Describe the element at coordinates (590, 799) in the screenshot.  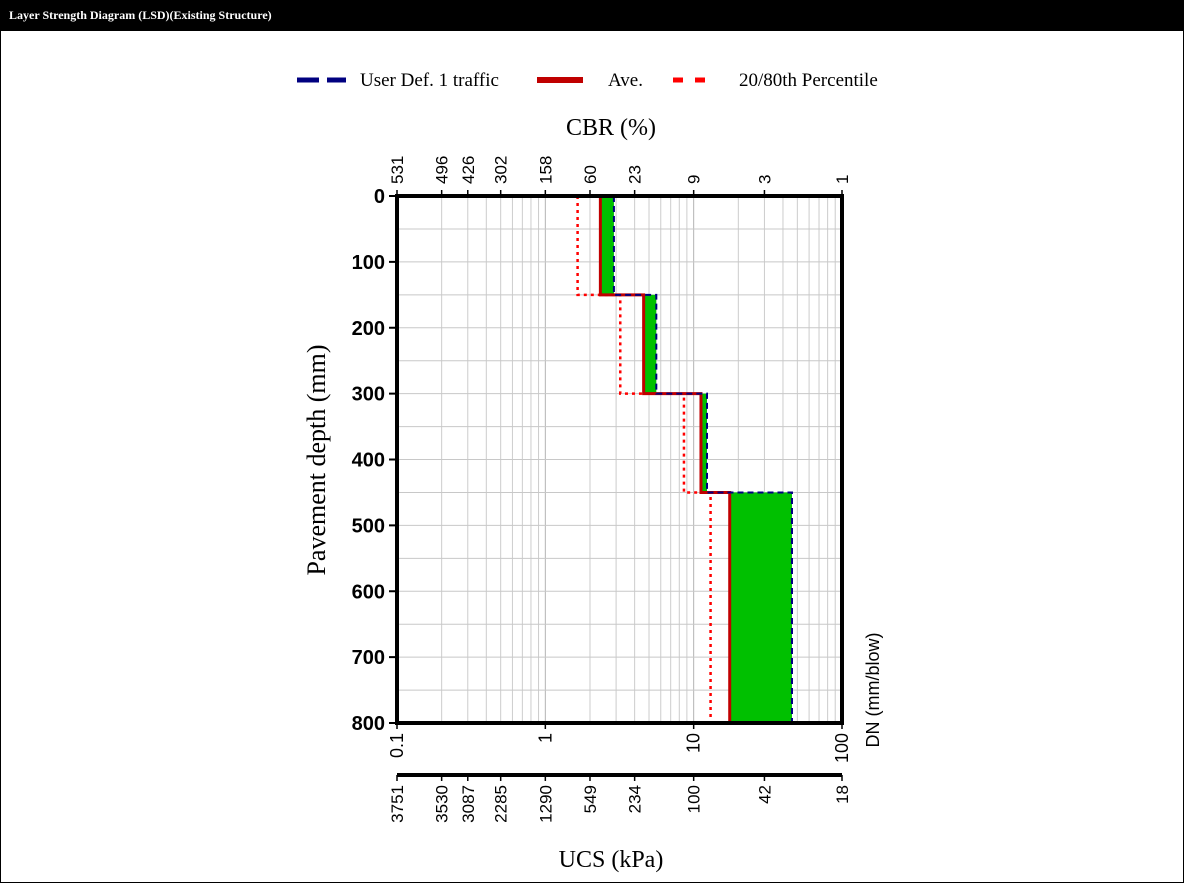
I see `bottom-tick-label: 549` at that location.